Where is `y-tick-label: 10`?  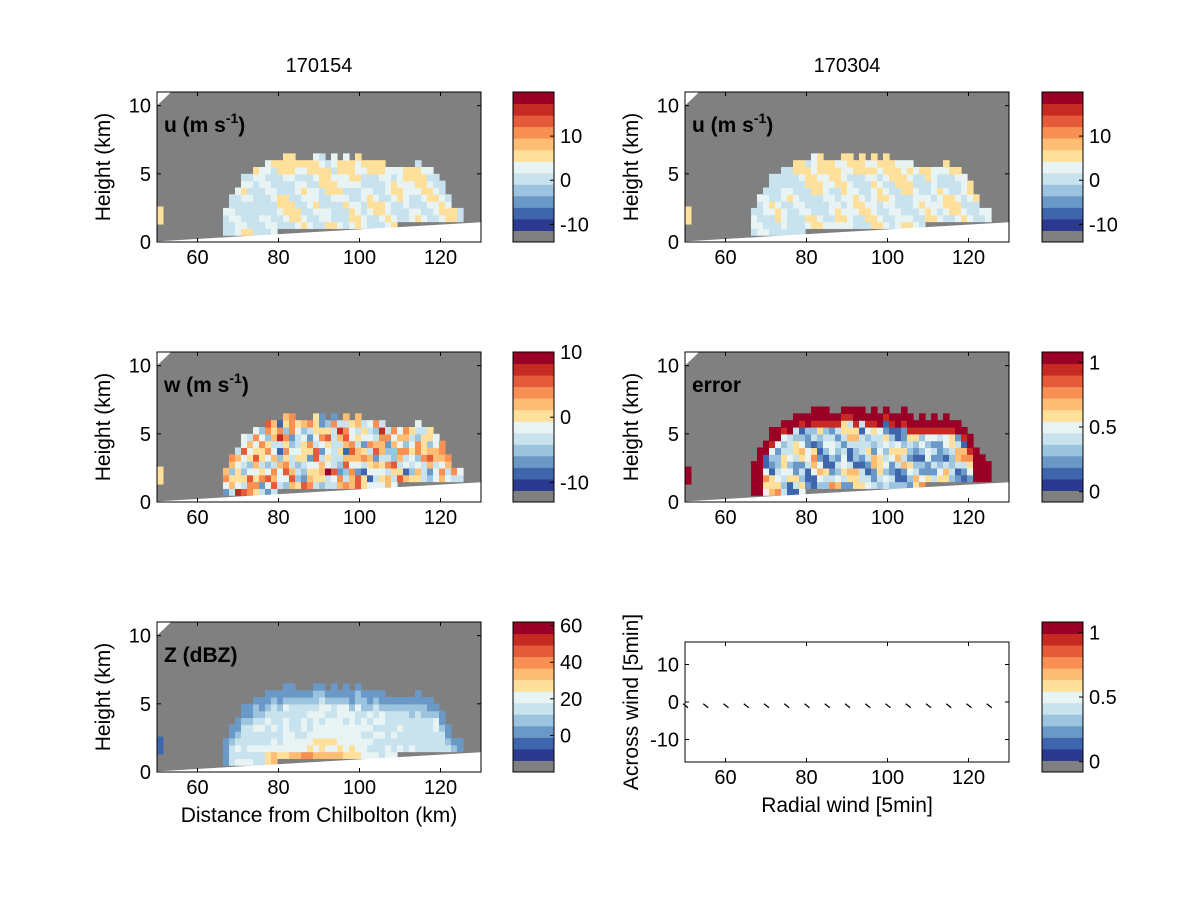
y-tick-label: 10 is located at coordinates (668, 666).